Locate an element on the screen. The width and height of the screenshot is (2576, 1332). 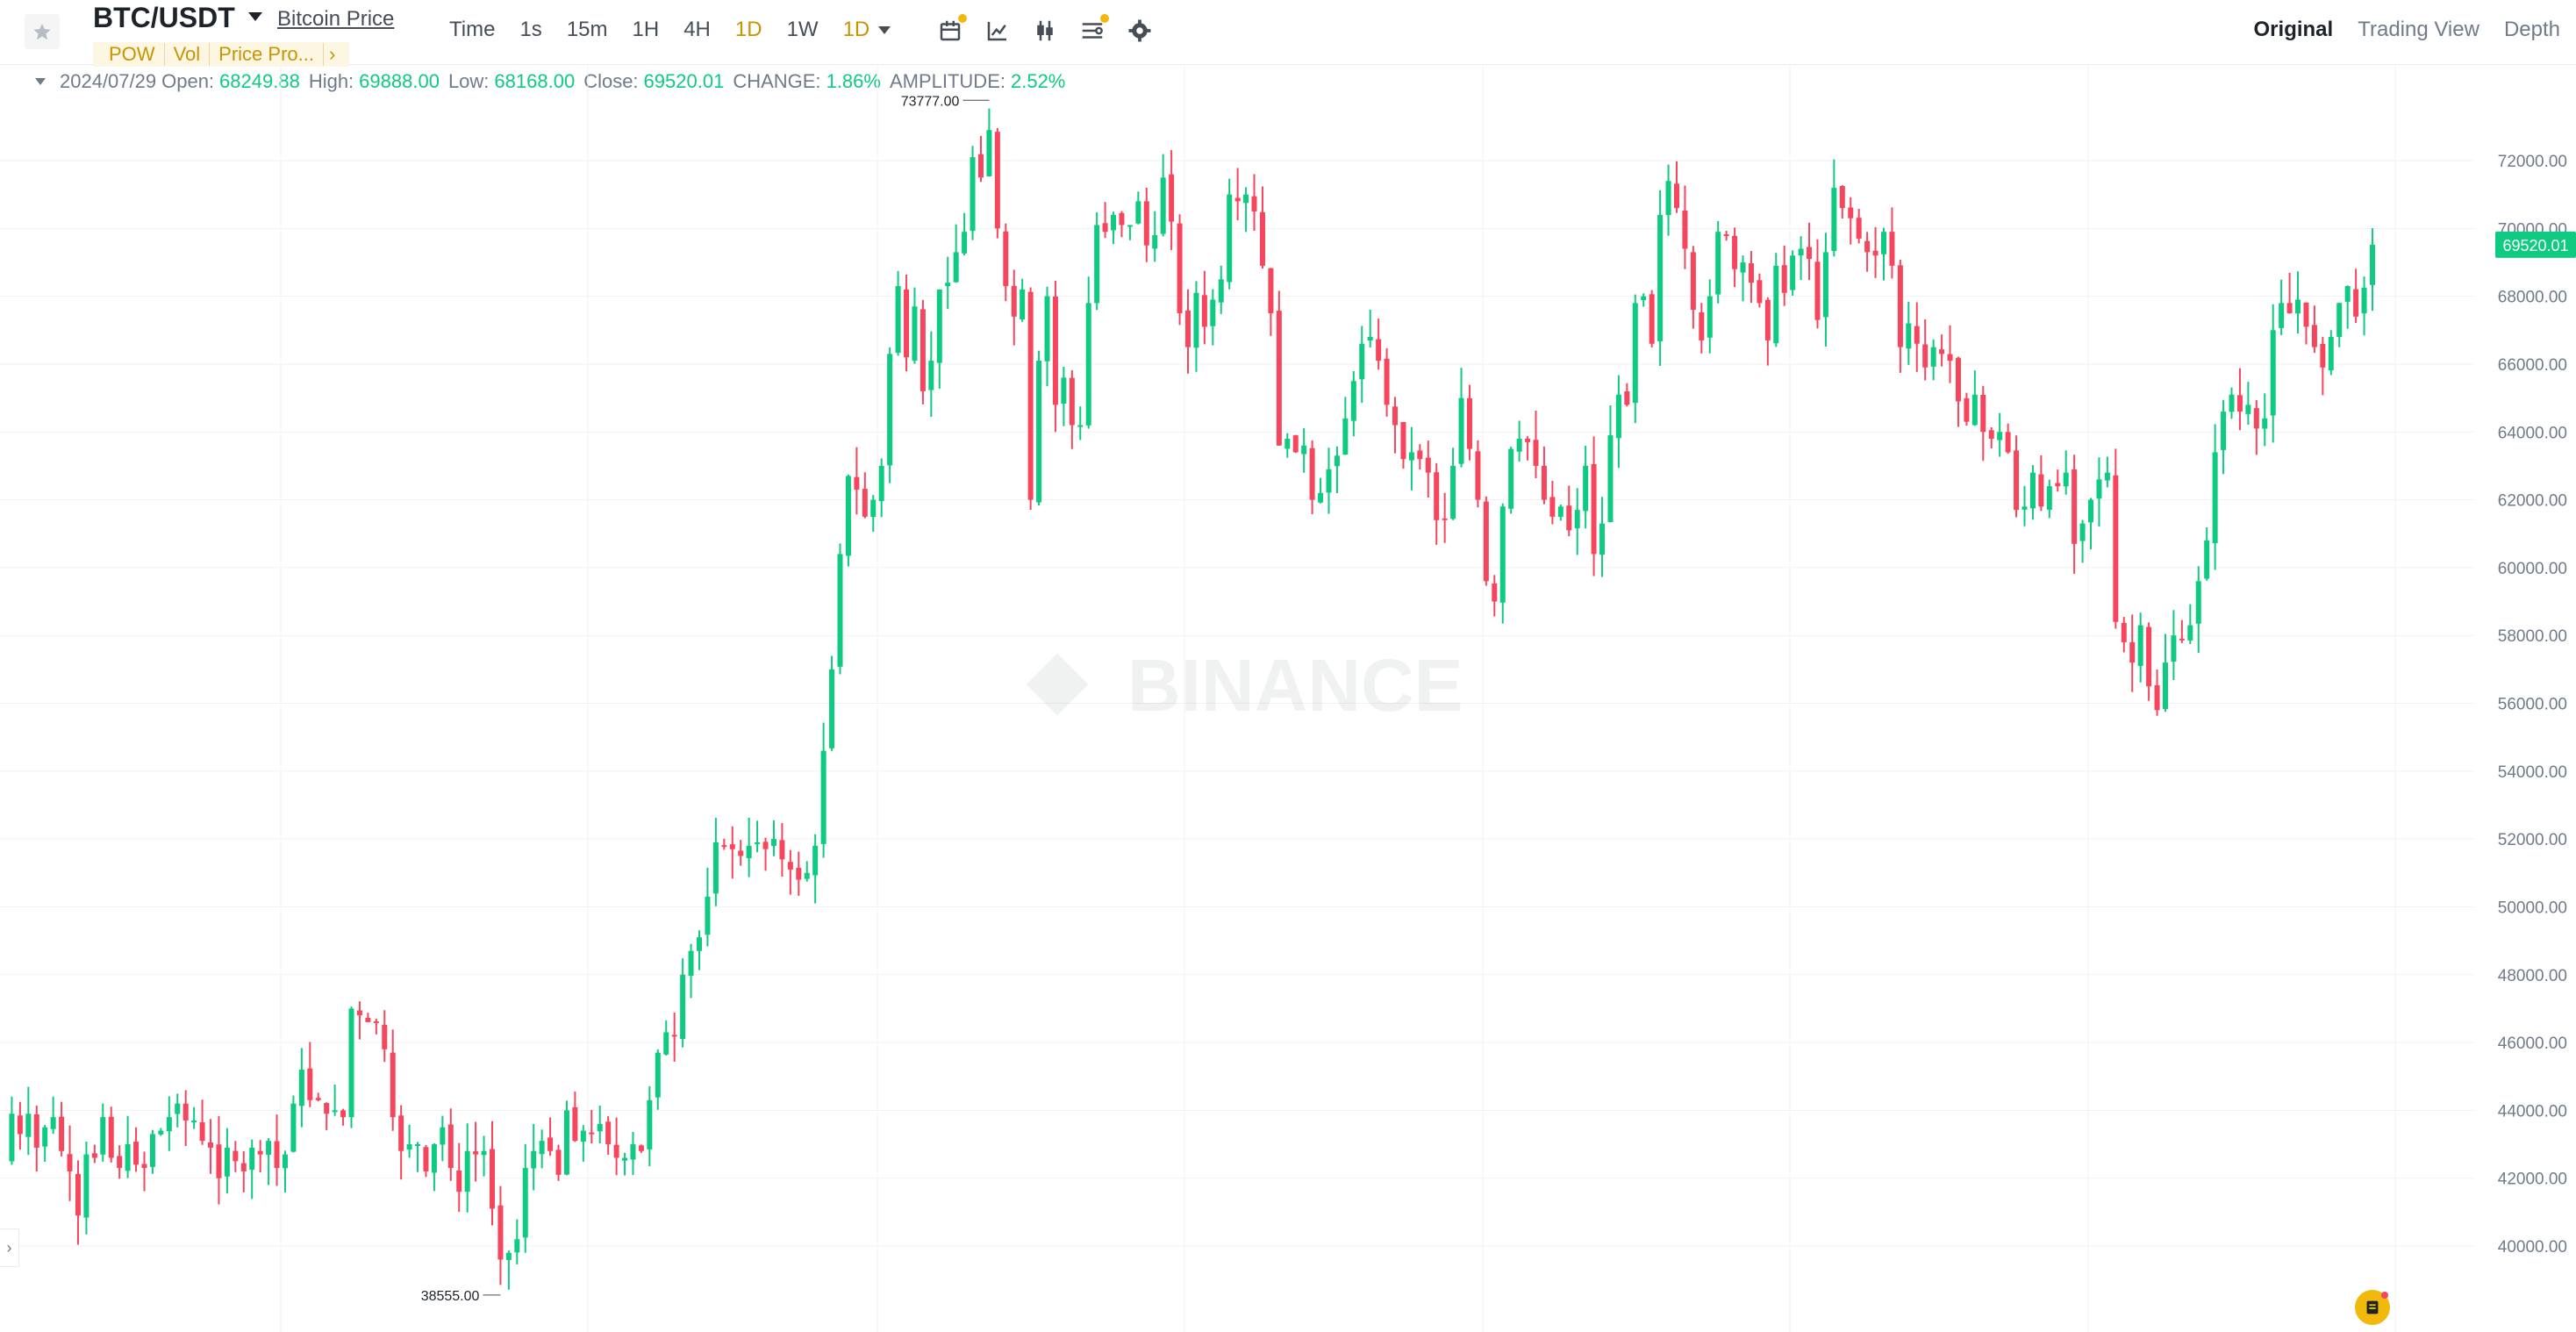
interval-dropdown-icon is located at coordinates (884, 29).